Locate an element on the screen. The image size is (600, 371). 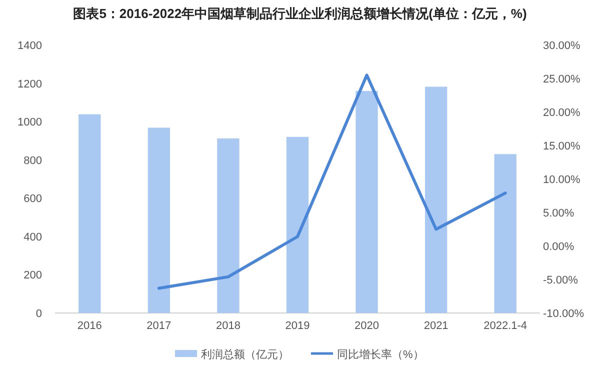
y2-tick-label: -5.00% is located at coordinates (560, 280).